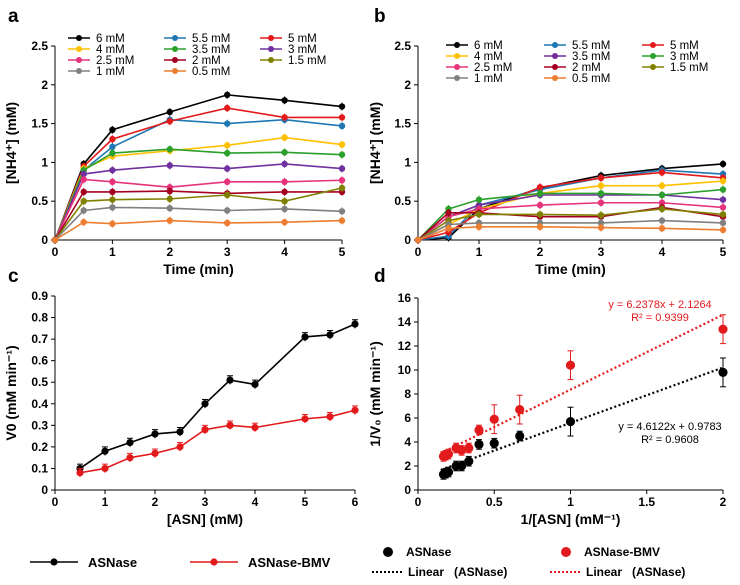 This screenshot has width=740, height=585. Describe the element at coordinates (591, 79) in the screenshot. I see `legend-label: 0.5 mM` at that location.